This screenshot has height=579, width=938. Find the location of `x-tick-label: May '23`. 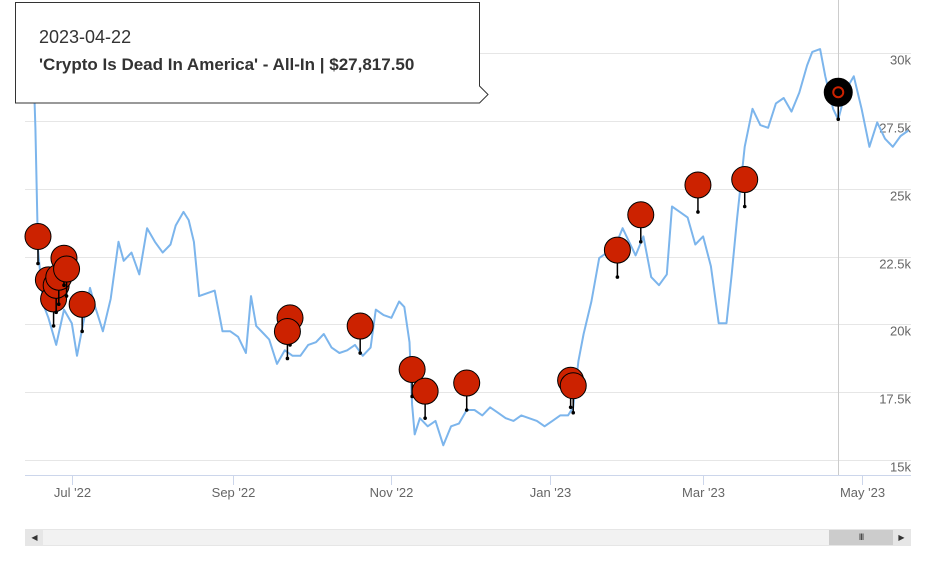

x-tick-label: May '23 is located at coordinates (862, 492).